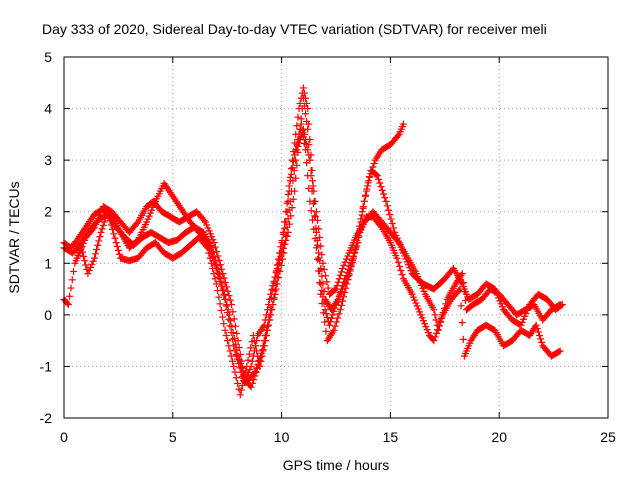 This screenshot has height=480, width=640. I want to click on y-axis-label: SDTVAR / TECUs, so click(14, 237).